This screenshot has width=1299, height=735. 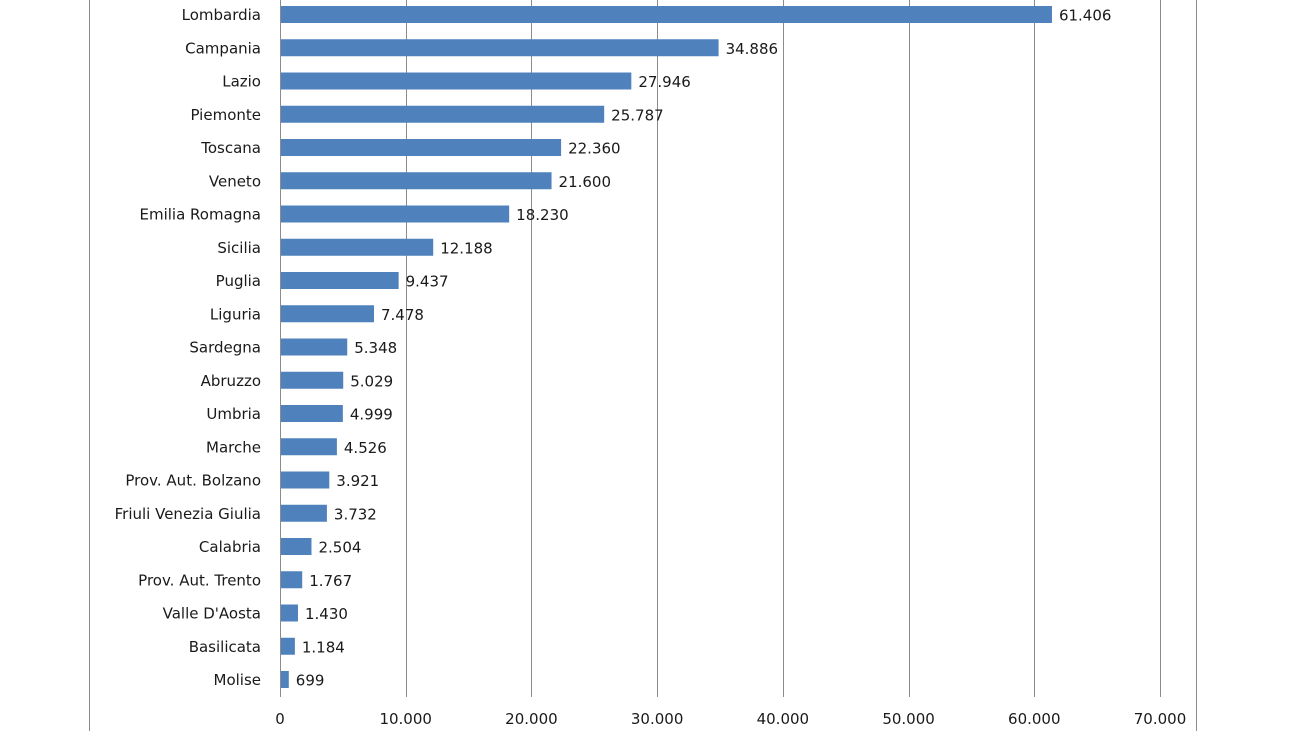 What do you see at coordinates (365, 448) in the screenshot?
I see `value-label: 4.526` at bounding box center [365, 448].